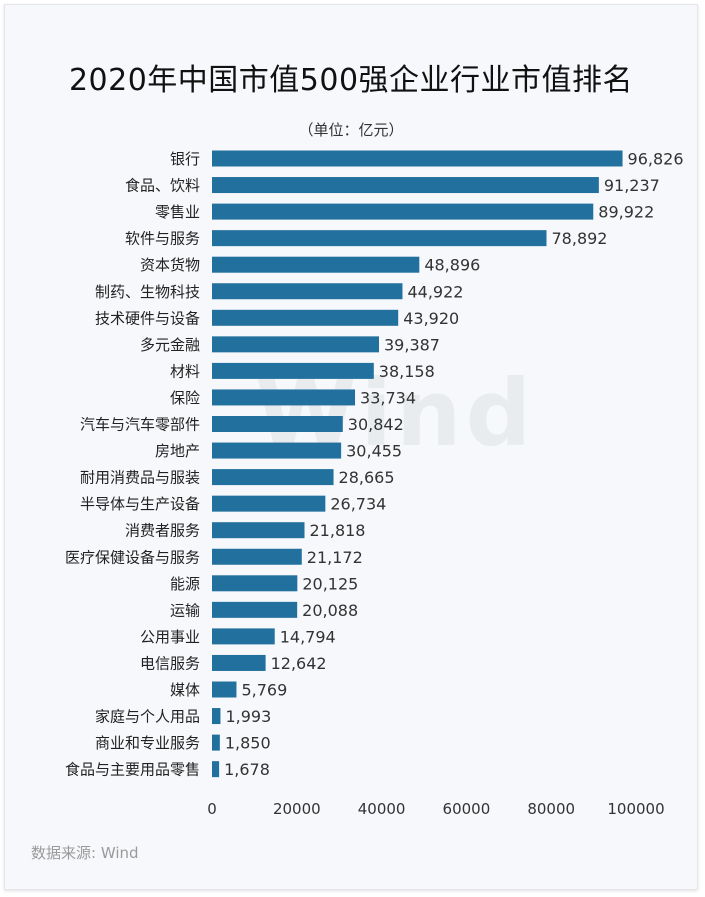 The image size is (705, 897). What do you see at coordinates (580, 238) in the screenshot?
I see `value-label: 78,892` at bounding box center [580, 238].